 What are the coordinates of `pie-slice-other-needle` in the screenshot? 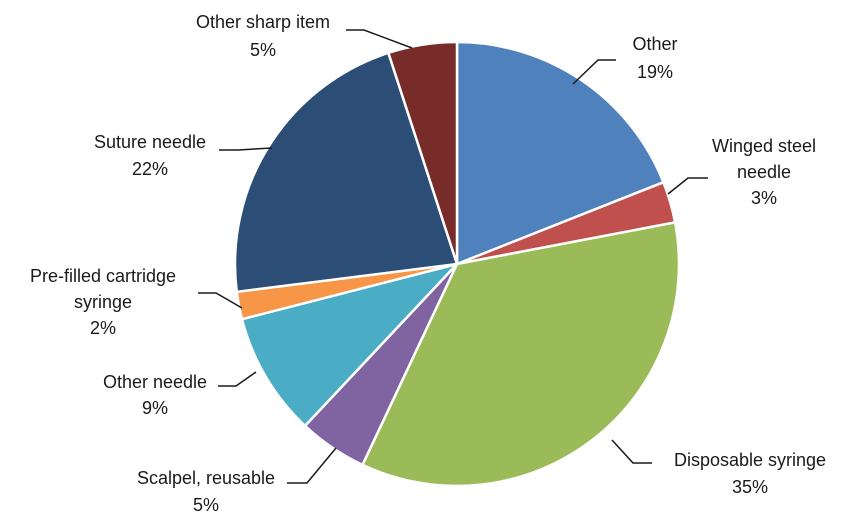 It's located at (350, 344).